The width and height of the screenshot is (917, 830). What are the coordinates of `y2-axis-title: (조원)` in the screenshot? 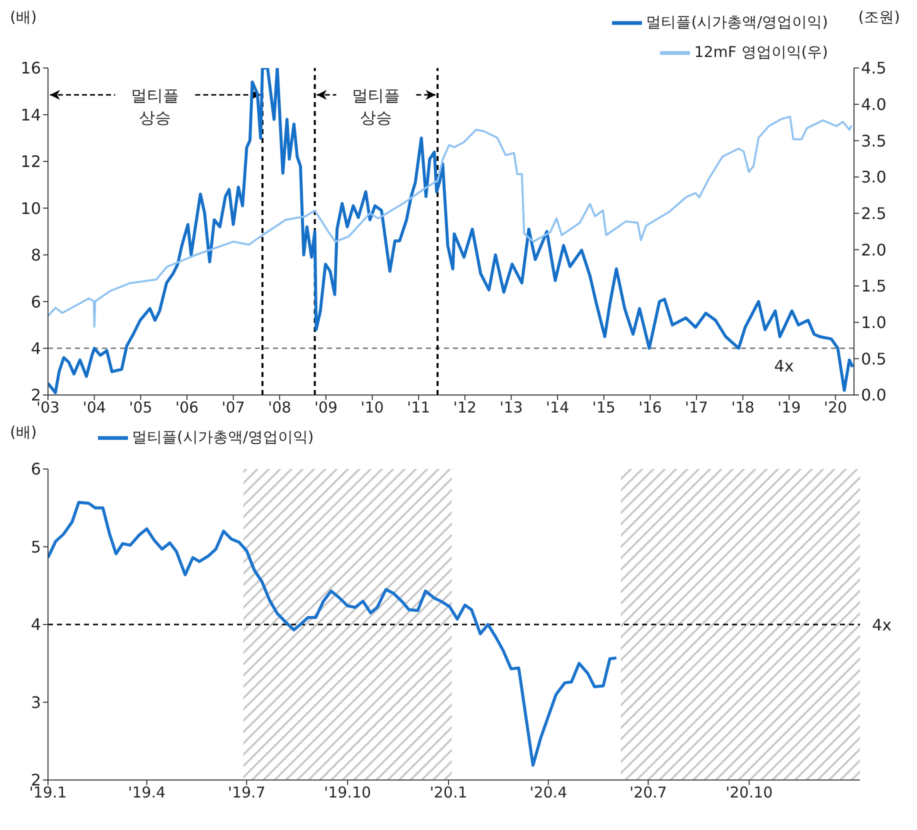 It's located at (879, 17).